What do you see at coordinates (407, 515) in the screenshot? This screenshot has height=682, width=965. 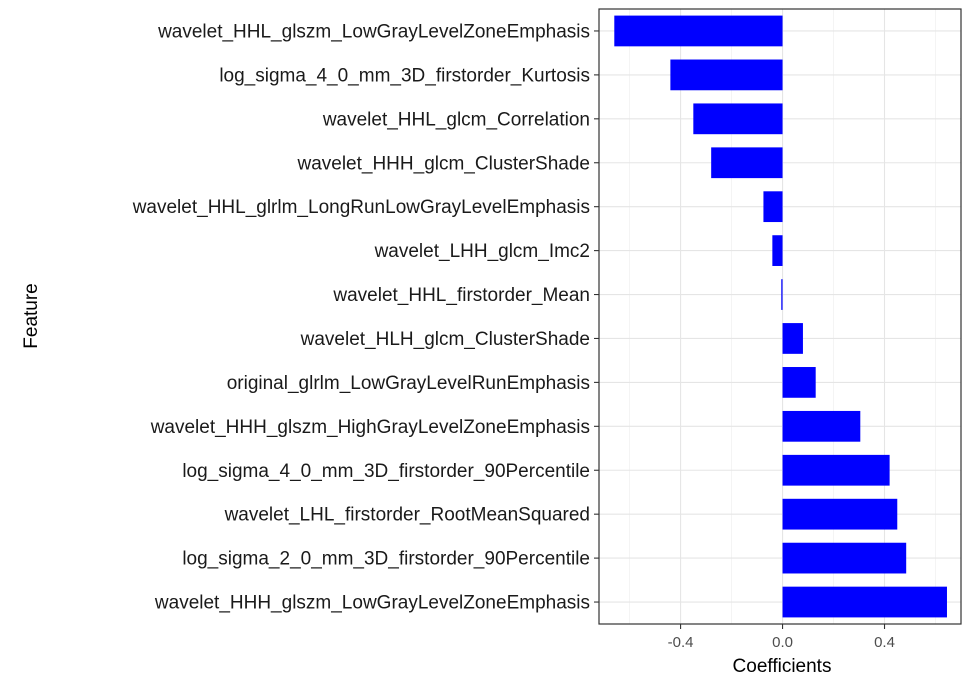 I see `y-tick-label: wavelet_LHL_firstorder_RootMeanSquared` at bounding box center [407, 515].